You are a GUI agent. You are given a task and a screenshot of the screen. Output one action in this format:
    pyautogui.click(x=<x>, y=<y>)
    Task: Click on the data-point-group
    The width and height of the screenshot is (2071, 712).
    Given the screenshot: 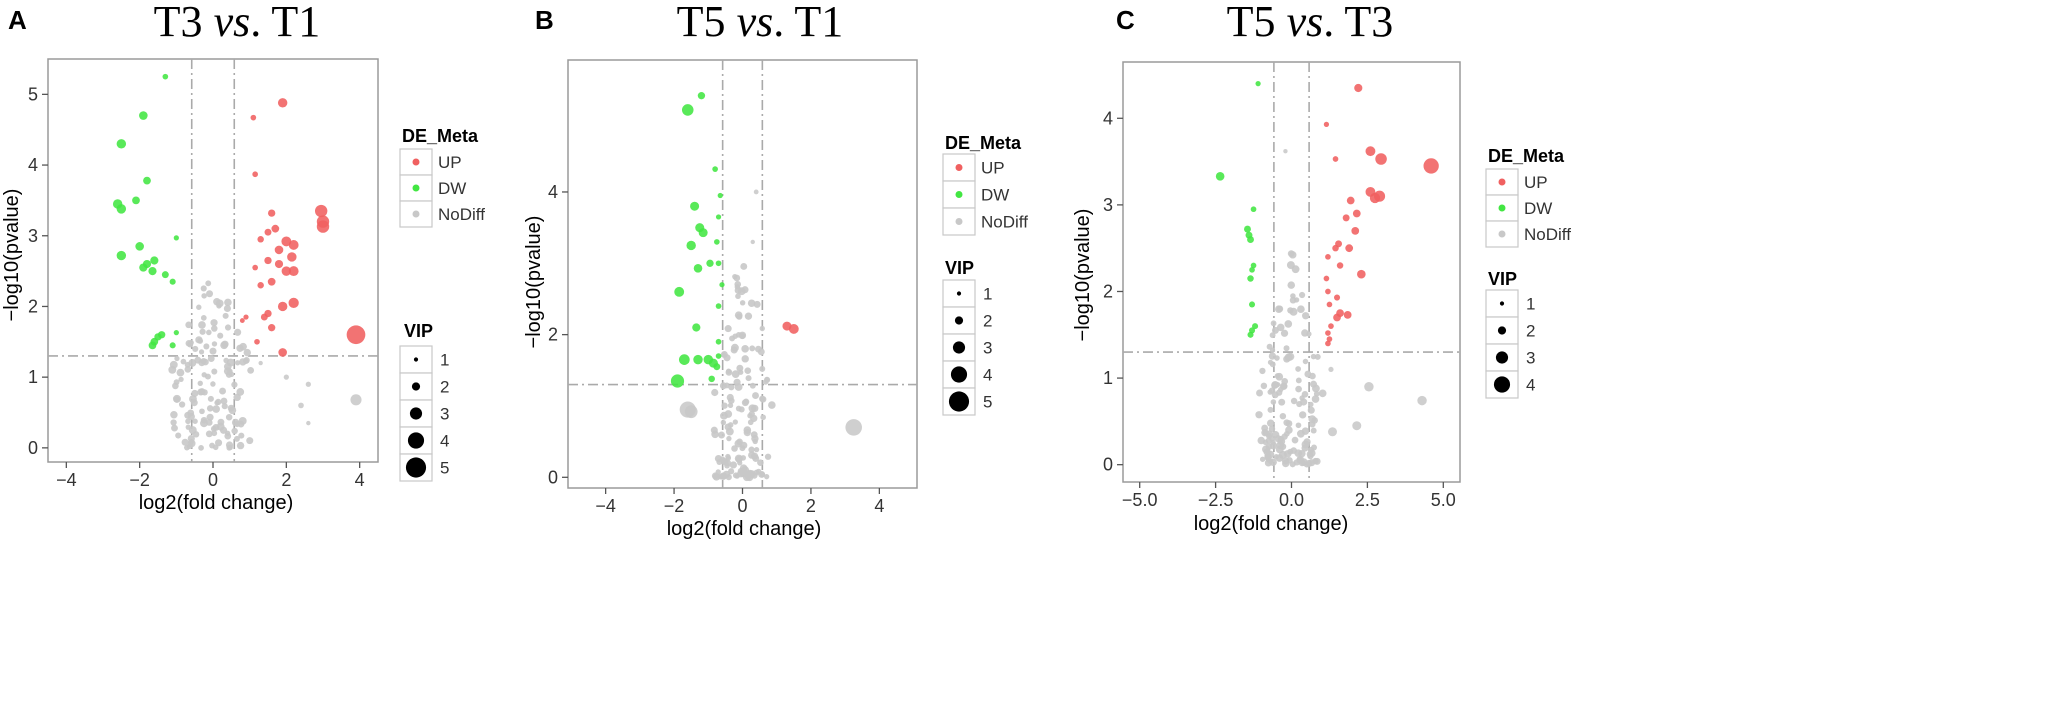 What is the action you would take?
    pyautogui.click(x=239, y=249)
    